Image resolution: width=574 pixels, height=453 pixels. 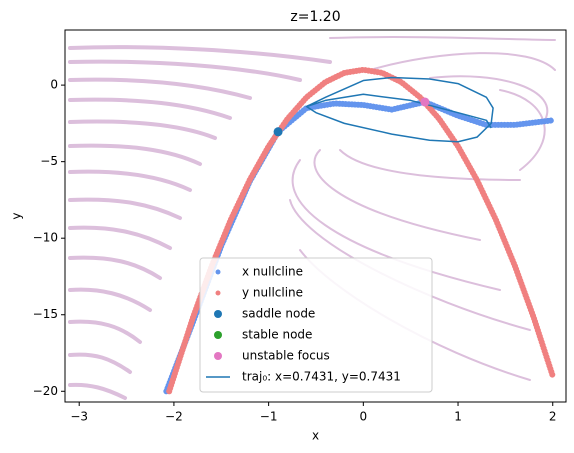 I want to click on legend-label: x nullcline, so click(x=272, y=272).